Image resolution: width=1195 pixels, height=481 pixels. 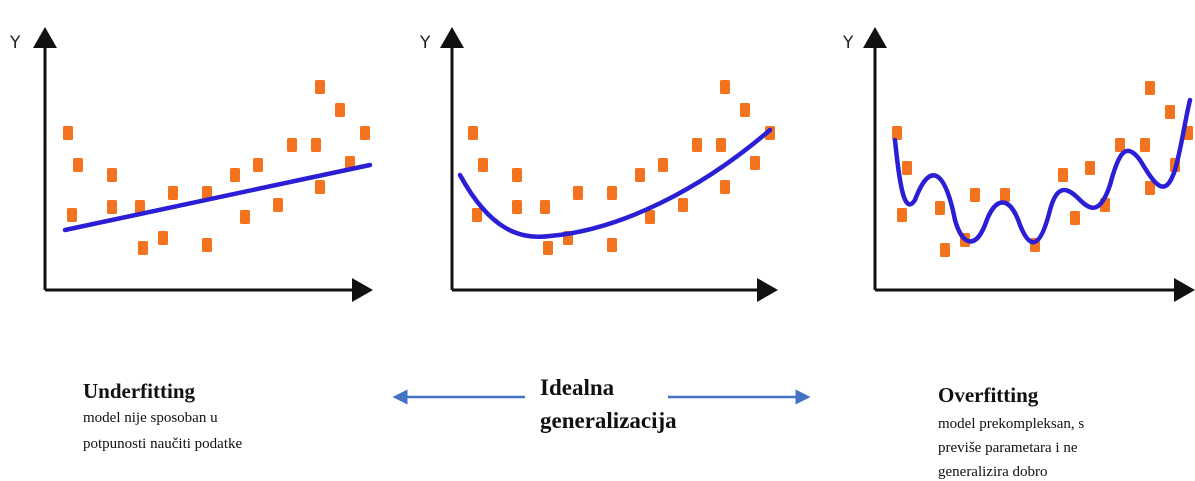 I want to click on title: Idealna, so click(x=577, y=387).